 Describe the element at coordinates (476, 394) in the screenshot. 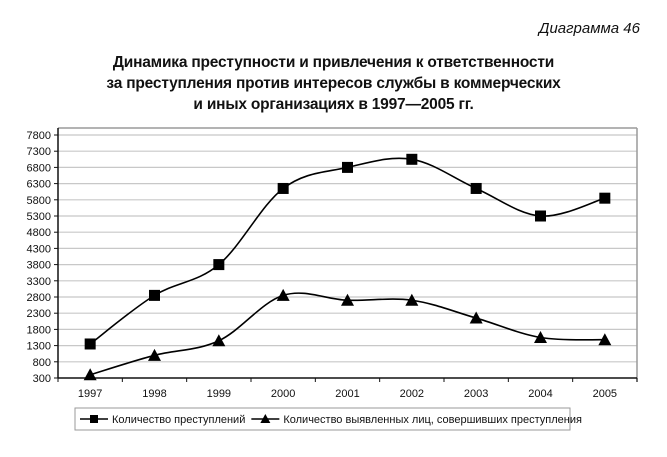

I see `x-tick-label: 2003` at that location.